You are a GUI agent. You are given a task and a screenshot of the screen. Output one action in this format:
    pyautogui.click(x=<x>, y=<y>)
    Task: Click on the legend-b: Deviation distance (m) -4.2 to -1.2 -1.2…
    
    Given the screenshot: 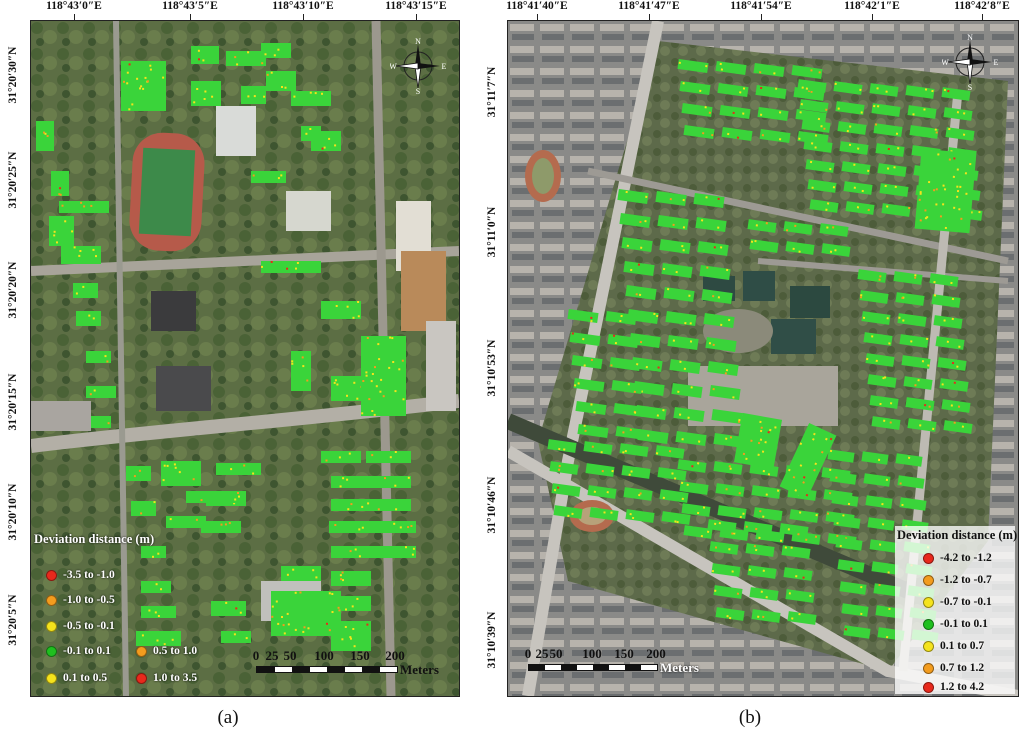 What is the action you would take?
    pyautogui.click(x=957, y=610)
    